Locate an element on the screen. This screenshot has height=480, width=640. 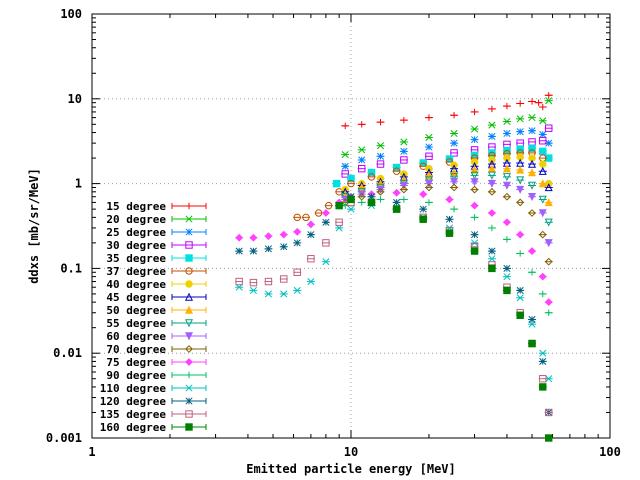
legend-label: 70 degree is located at coordinates (136, 349).